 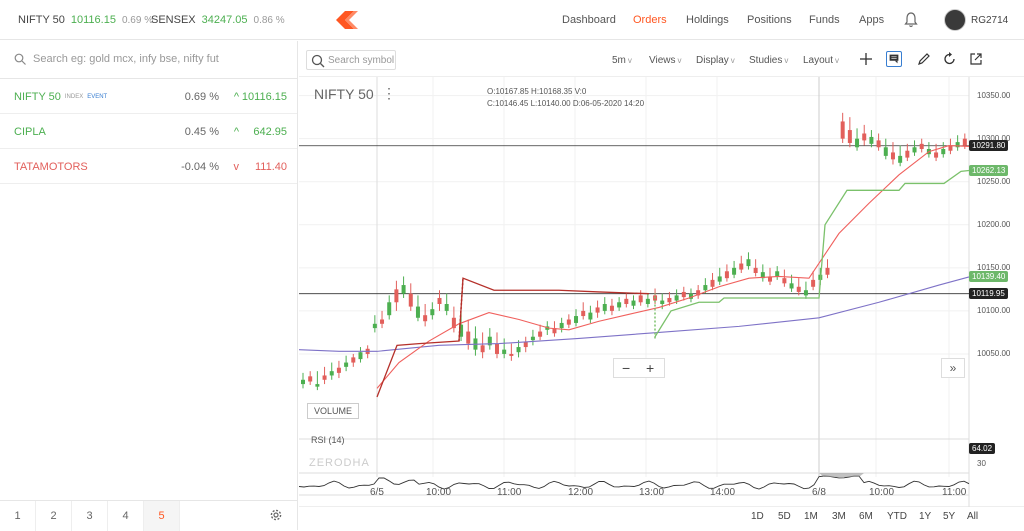 I want to click on zoom-out-button: −, so click(x=626, y=368).